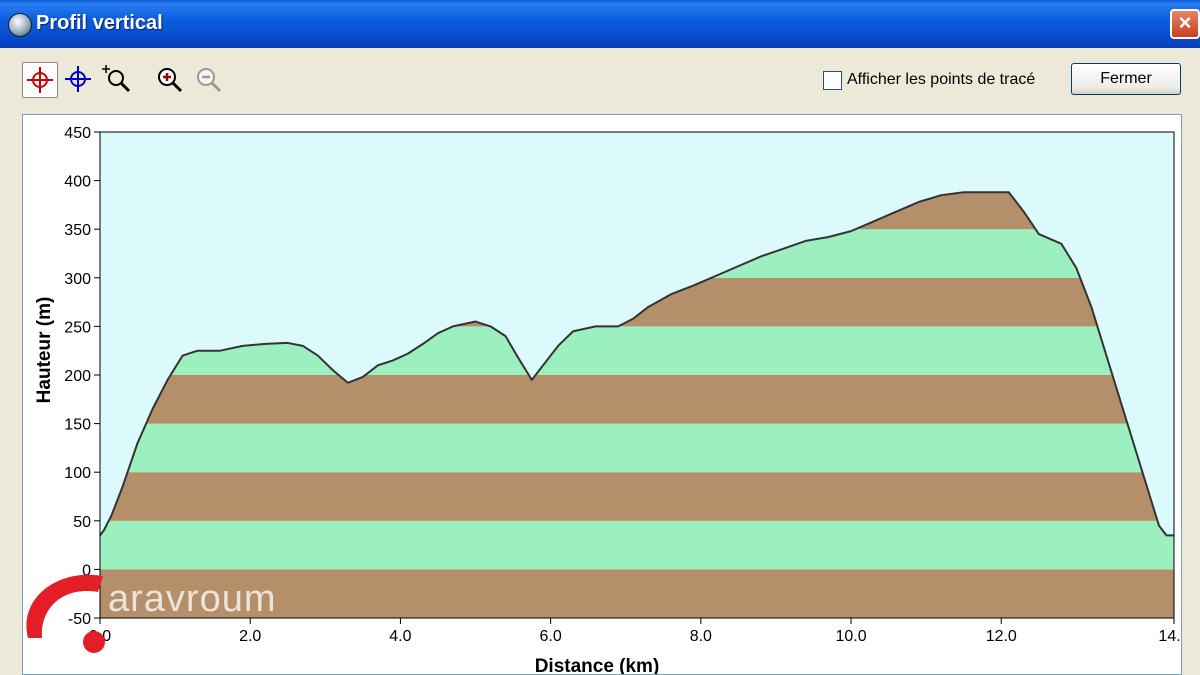 This screenshot has width=1200, height=675. Describe the element at coordinates (192, 599) in the screenshot. I see `watermark-text: aravroum` at that location.